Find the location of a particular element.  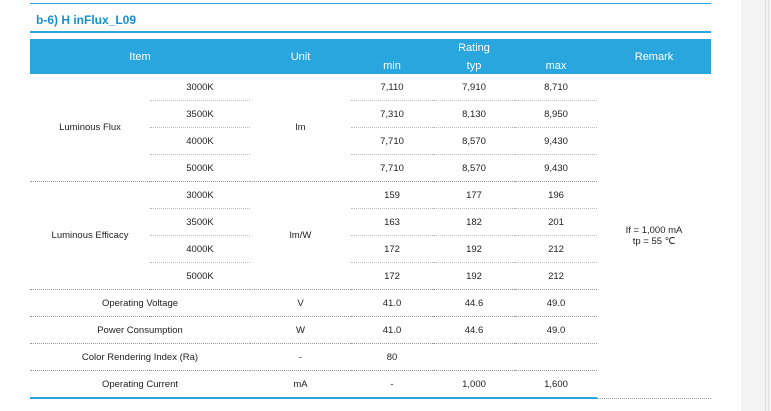

typ-cell: 182 is located at coordinates (474, 222).